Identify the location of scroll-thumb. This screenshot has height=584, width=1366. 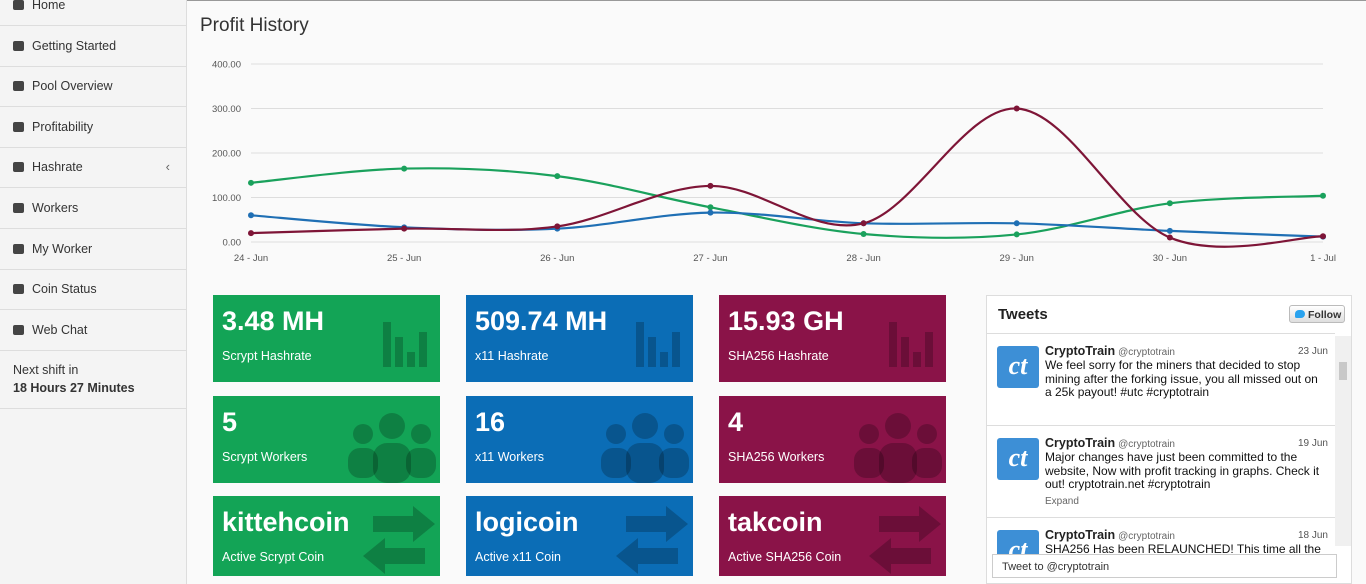
(1343, 371).